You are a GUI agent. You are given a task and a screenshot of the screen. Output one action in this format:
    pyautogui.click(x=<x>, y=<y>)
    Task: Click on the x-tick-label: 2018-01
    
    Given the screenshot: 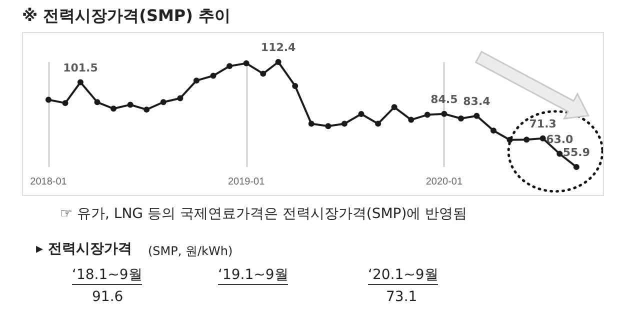 What is the action you would take?
    pyautogui.click(x=49, y=182)
    